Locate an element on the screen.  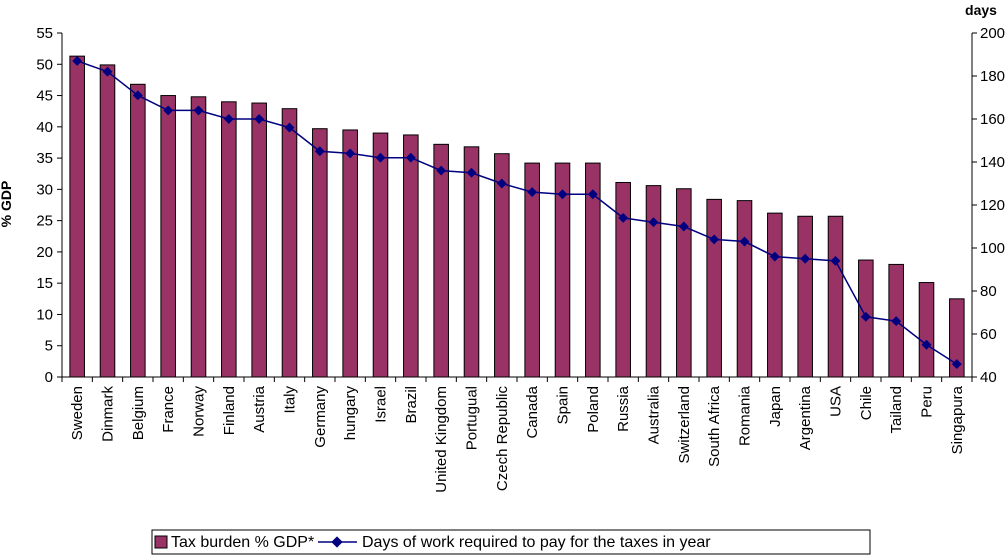
x-tick-label-3: France is located at coordinates (168, 409).